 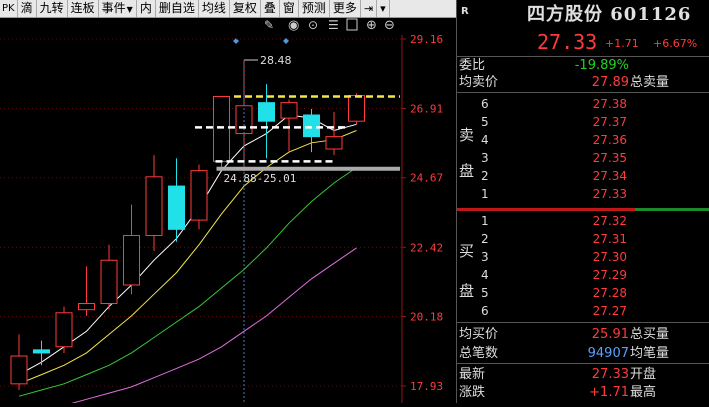 What do you see at coordinates (567, 42) in the screenshot?
I see `current-price: 27.33` at bounding box center [567, 42].